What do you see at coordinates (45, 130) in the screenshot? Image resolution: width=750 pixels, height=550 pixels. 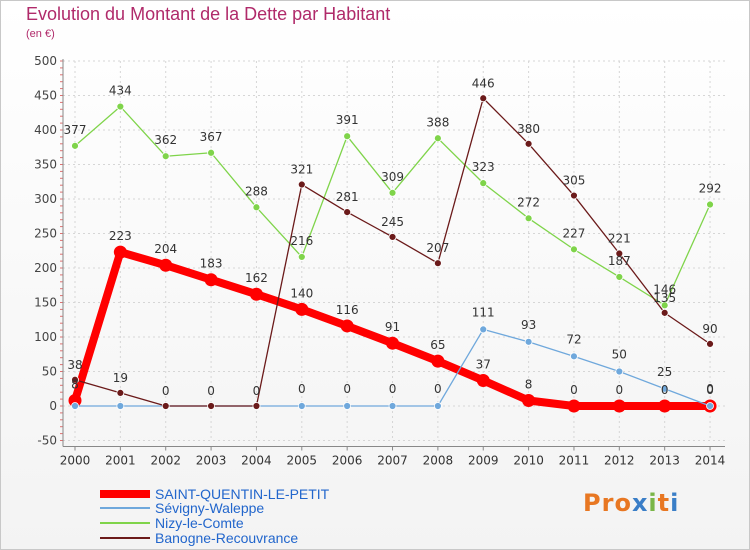 I see `y-tick-label: 400` at bounding box center [45, 130].